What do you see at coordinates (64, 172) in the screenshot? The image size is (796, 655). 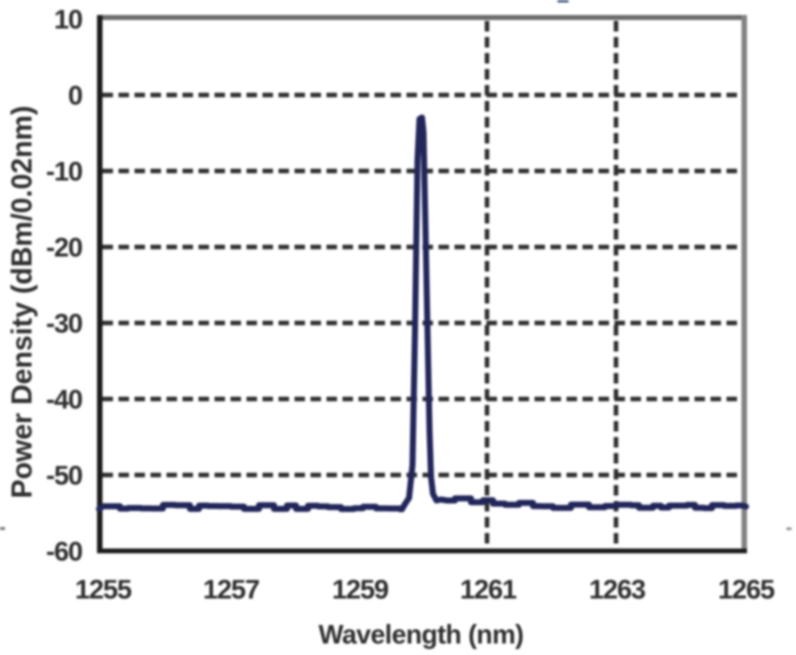 I see `svg-text: -10` at bounding box center [64, 172].